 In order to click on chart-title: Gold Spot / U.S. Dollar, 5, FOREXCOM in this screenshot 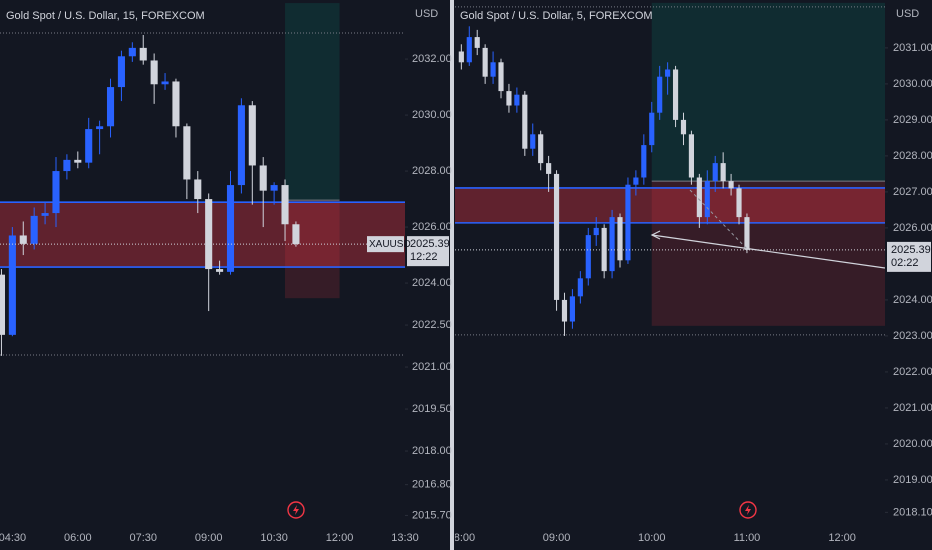, I will do `click(556, 16)`.